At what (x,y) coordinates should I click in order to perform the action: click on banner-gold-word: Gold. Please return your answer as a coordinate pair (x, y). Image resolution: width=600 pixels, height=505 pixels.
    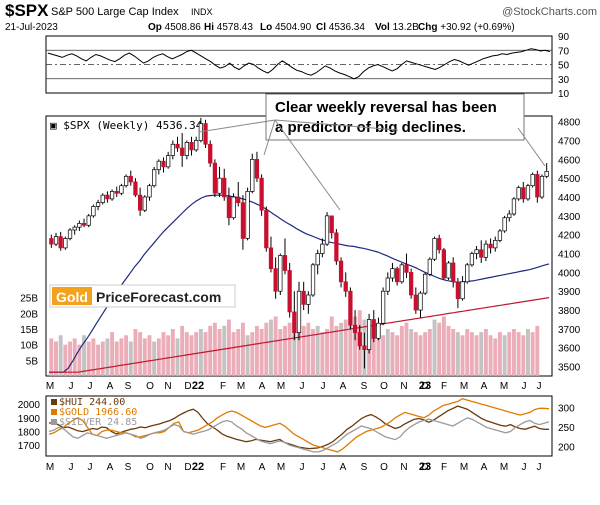
    Looking at the image, I should click on (72, 297).